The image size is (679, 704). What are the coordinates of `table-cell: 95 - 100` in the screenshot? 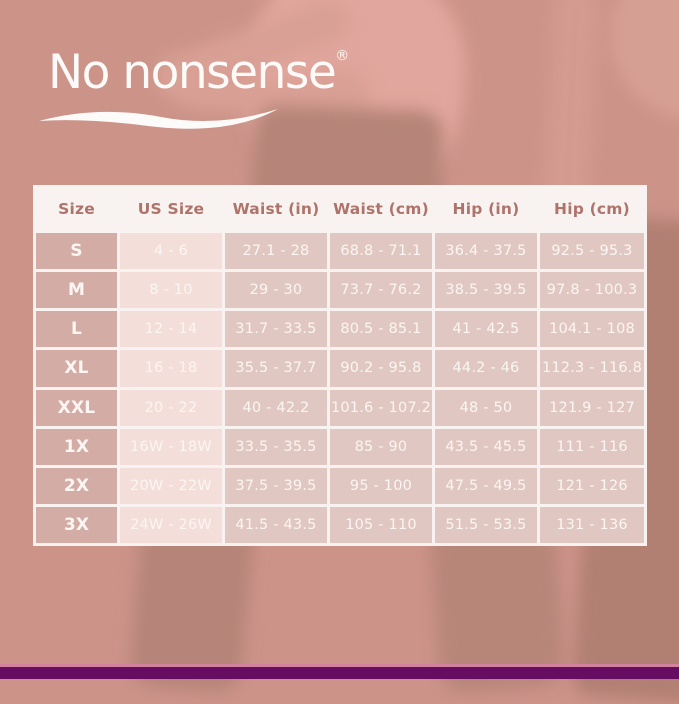 It's located at (381, 485).